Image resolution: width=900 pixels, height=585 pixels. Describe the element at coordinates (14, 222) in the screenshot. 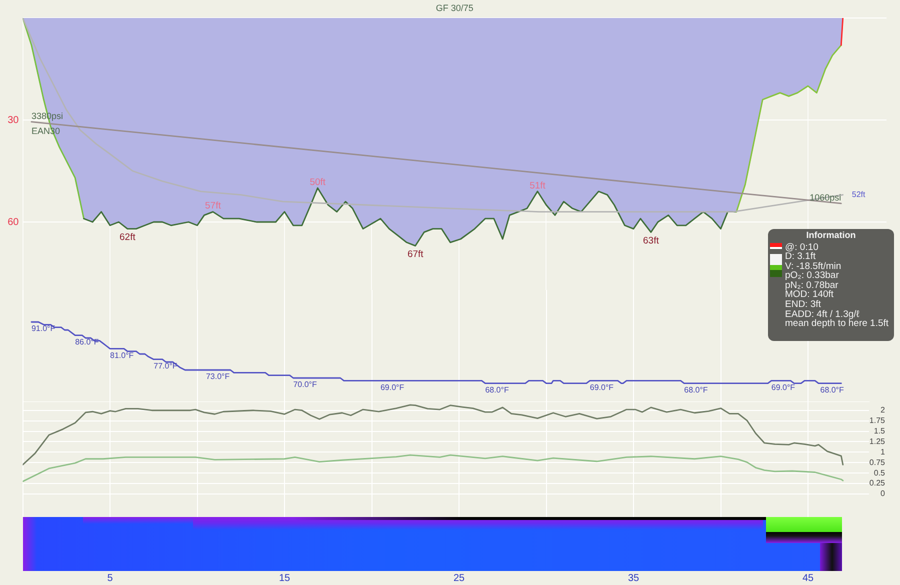

I see `y-tick-label: 60` at that location.